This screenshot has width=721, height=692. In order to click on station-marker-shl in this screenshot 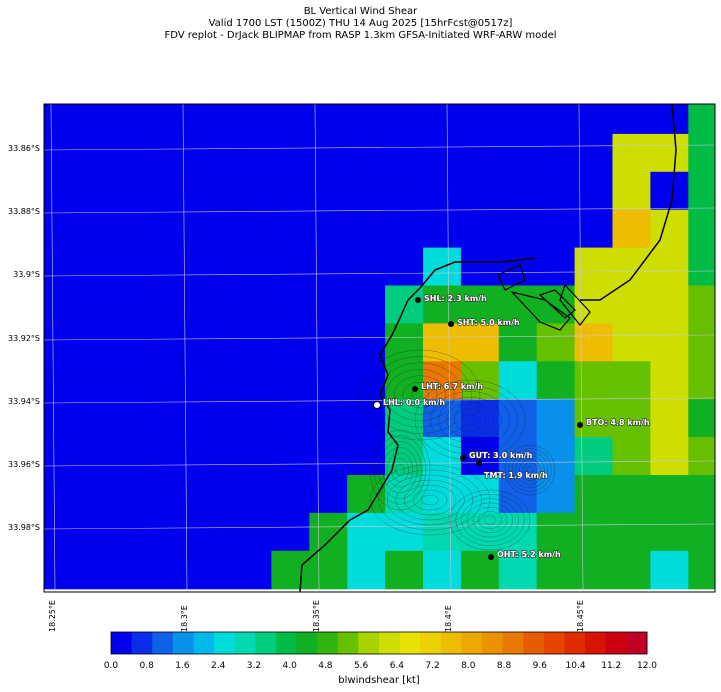, I will do `click(418, 300)`.